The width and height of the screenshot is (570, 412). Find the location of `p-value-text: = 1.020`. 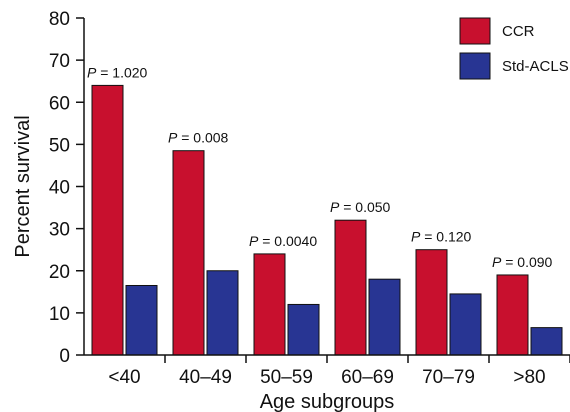

p-value-text: = 1.020 is located at coordinates (121, 72).